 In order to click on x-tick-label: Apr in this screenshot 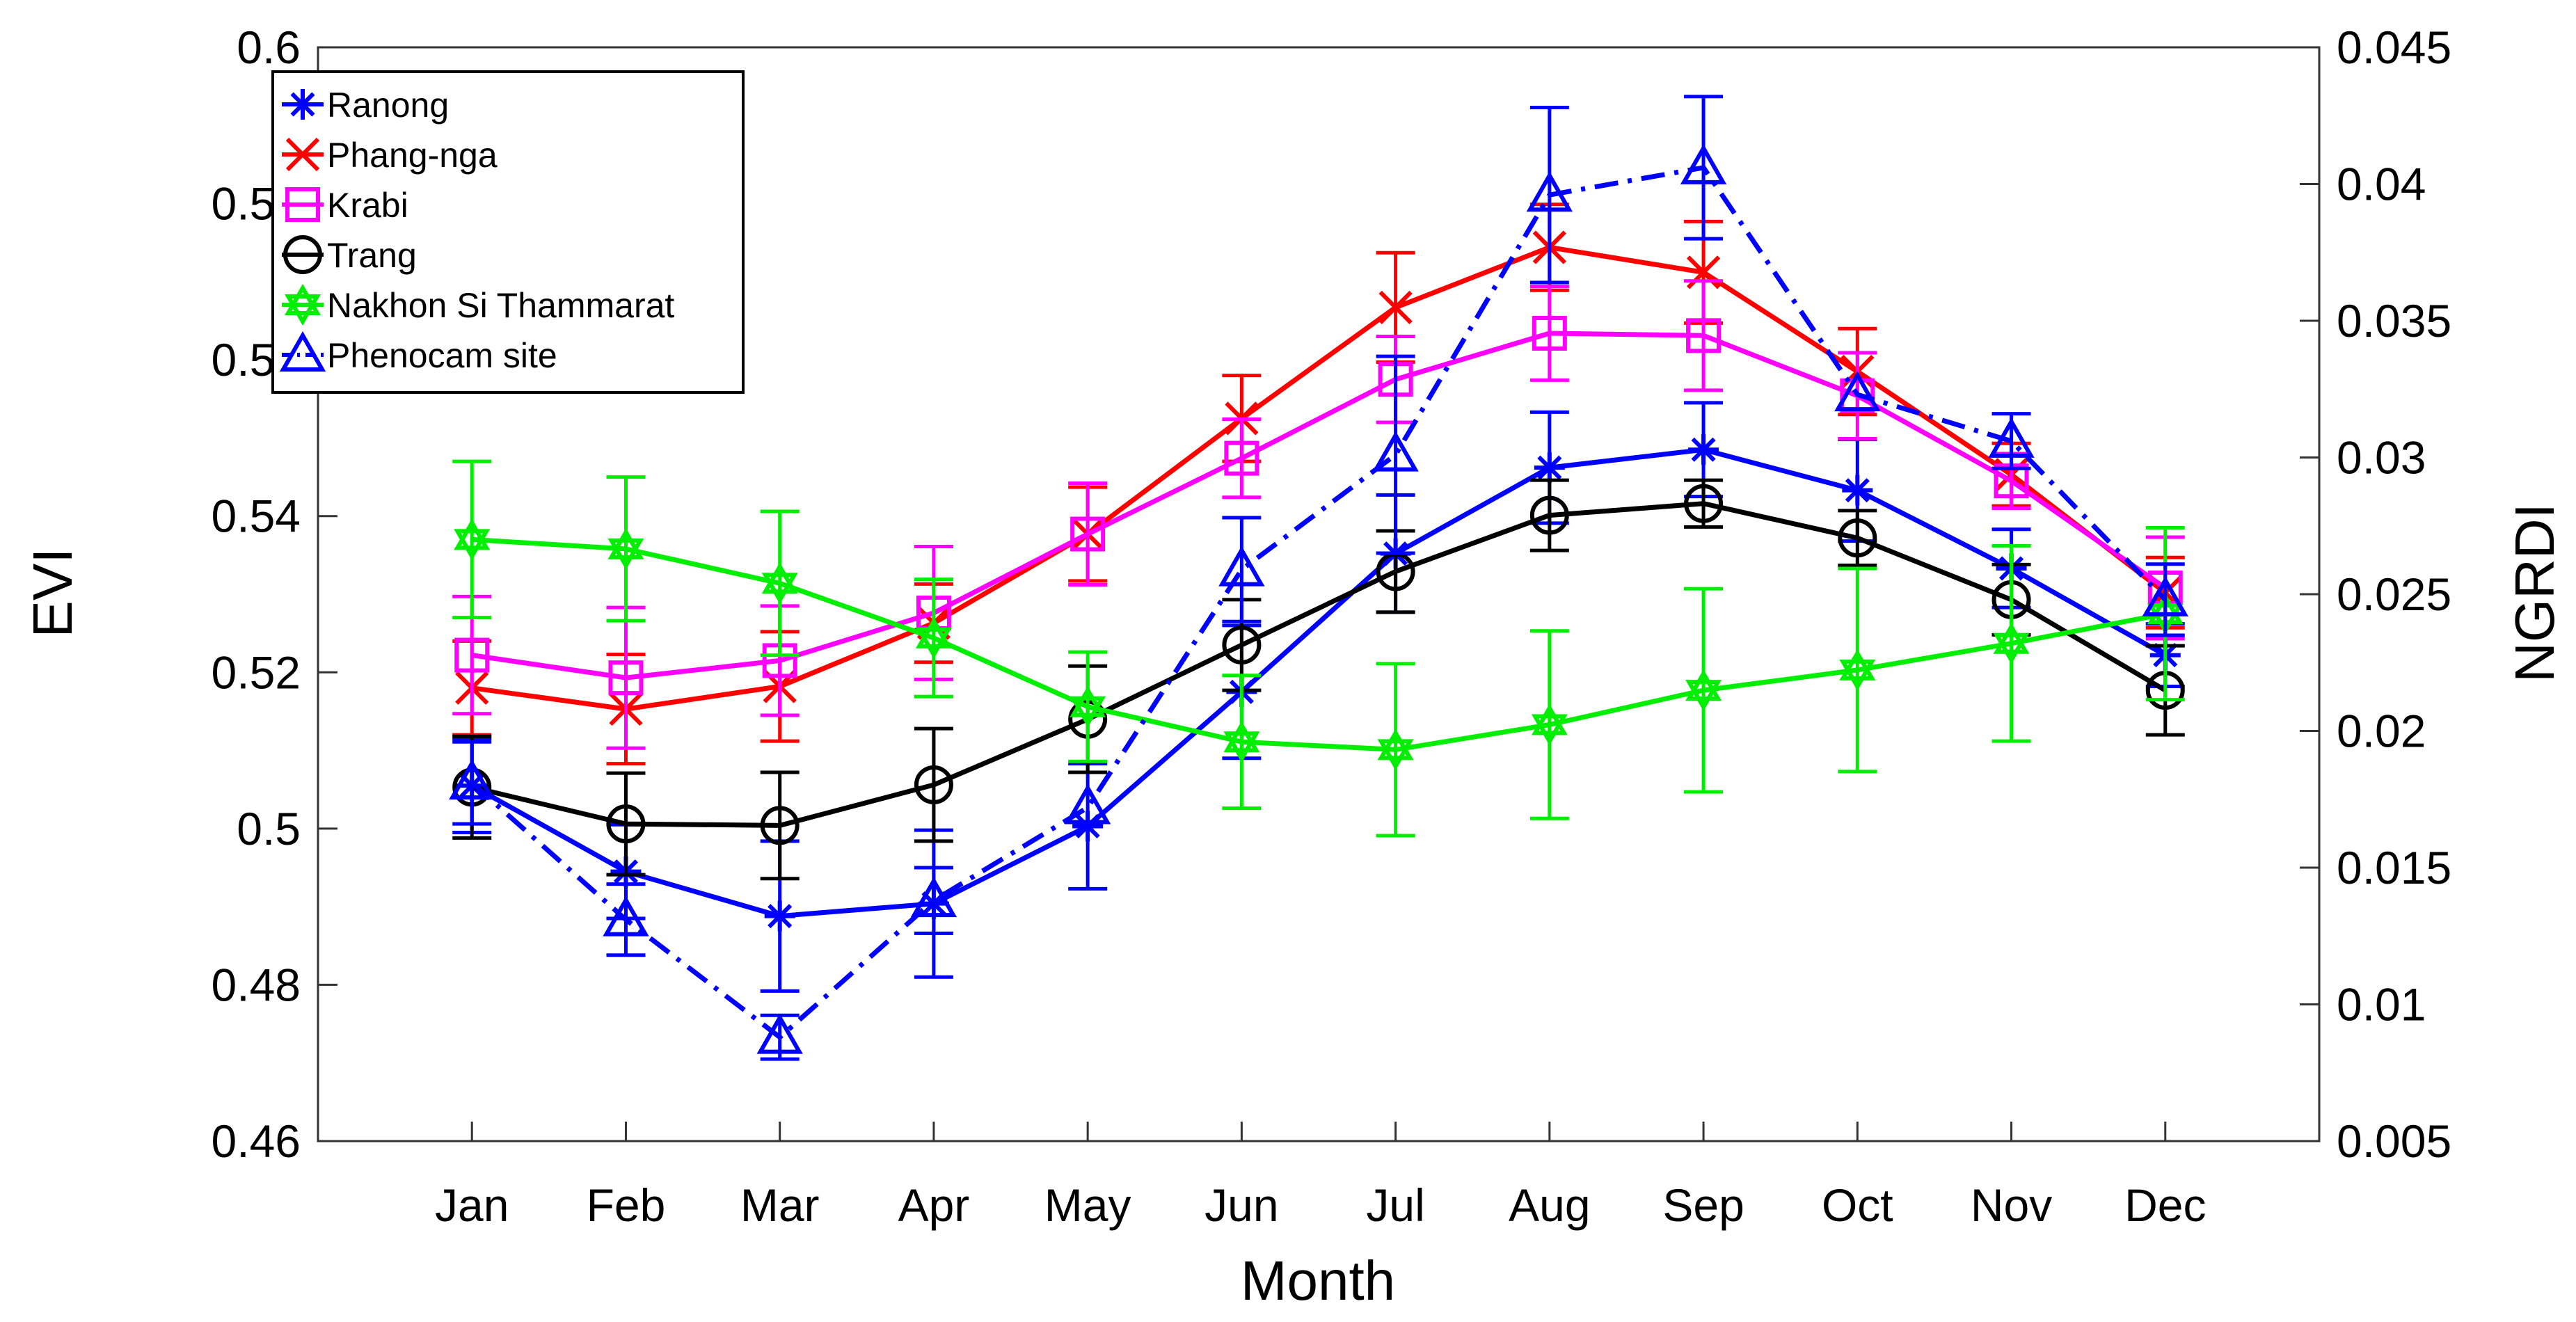, I will do `click(934, 1205)`.